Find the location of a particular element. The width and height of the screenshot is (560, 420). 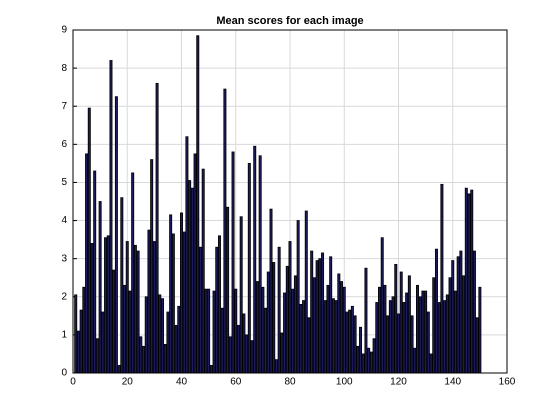

x-tick-label: 100 is located at coordinates (344, 382).